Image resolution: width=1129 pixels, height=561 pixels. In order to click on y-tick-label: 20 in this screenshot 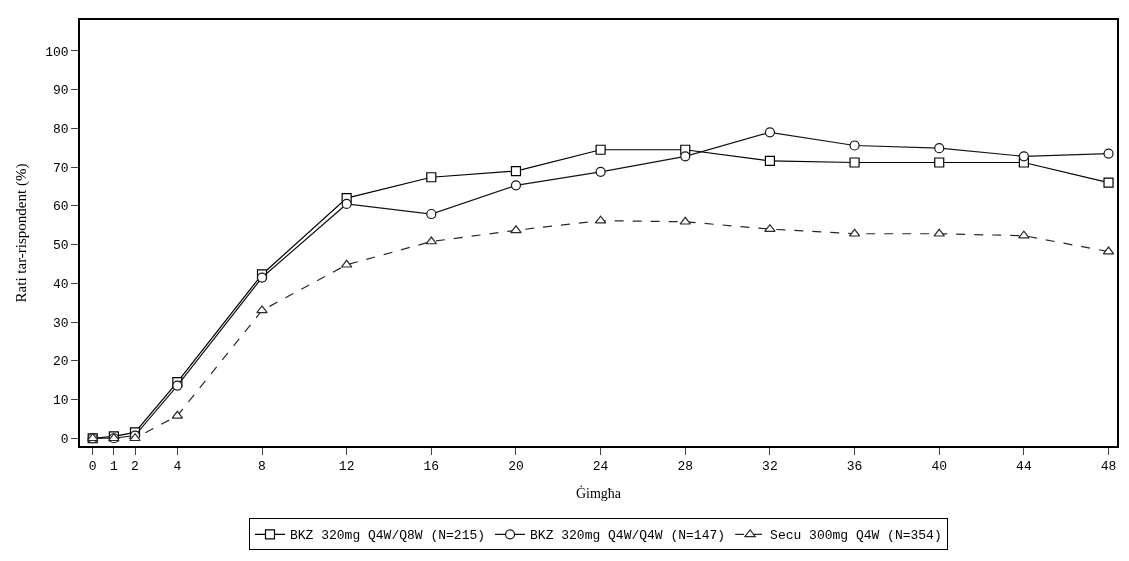, I will do `click(61, 362)`.